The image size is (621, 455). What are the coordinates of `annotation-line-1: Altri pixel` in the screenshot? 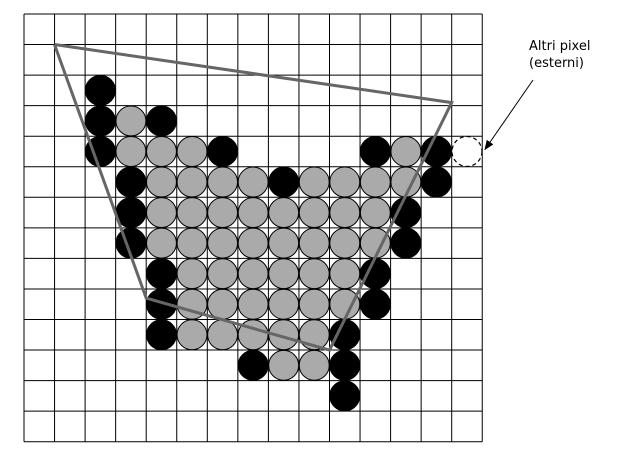 It's located at (560, 46).